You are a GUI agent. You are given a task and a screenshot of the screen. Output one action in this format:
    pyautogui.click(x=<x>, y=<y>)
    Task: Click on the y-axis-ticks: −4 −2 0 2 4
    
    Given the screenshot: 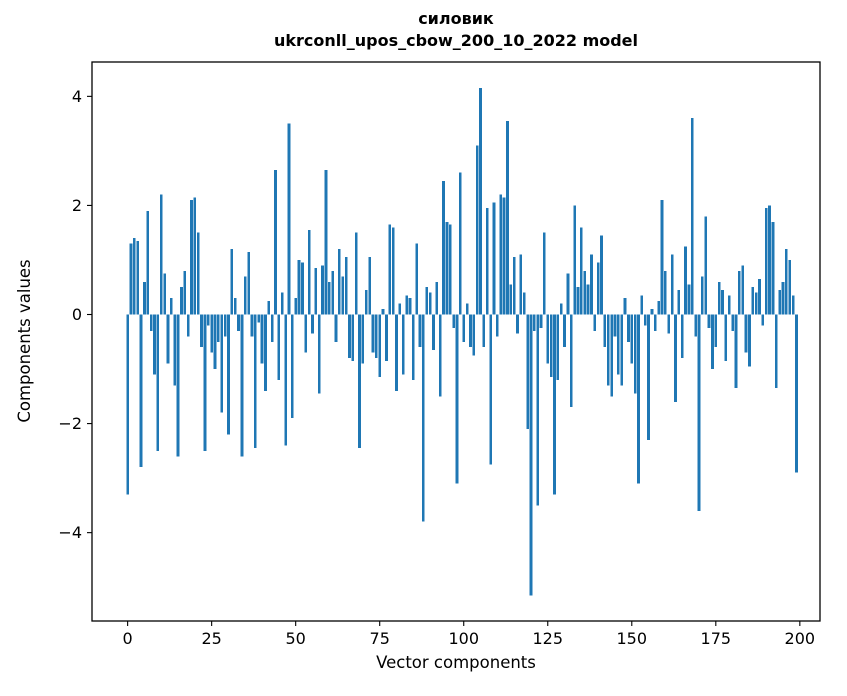 What is the action you would take?
    pyautogui.click(x=75, y=314)
    